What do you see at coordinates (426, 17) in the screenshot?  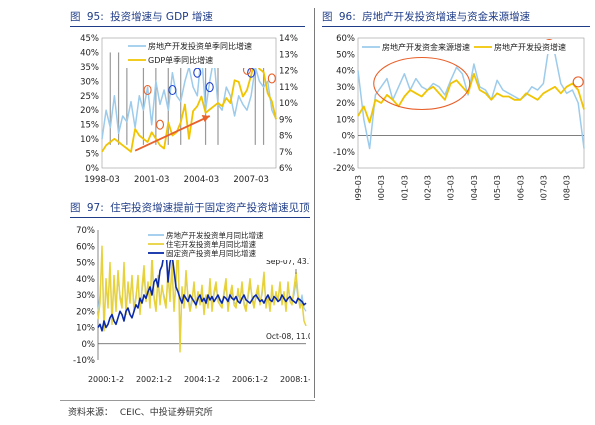 I see `fig96-title: 图 96: 房地产开发投资增速与资金来源增速` at bounding box center [426, 17].